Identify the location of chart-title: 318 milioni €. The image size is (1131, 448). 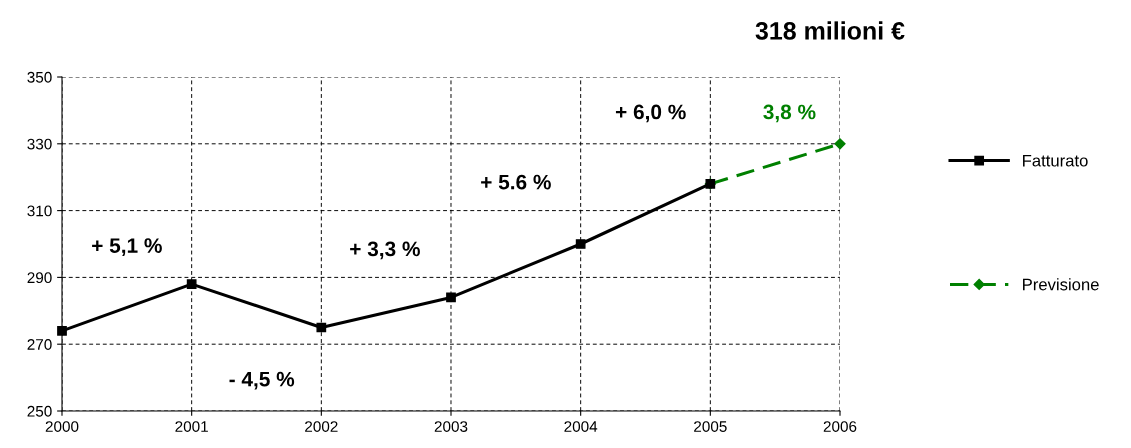
(830, 30).